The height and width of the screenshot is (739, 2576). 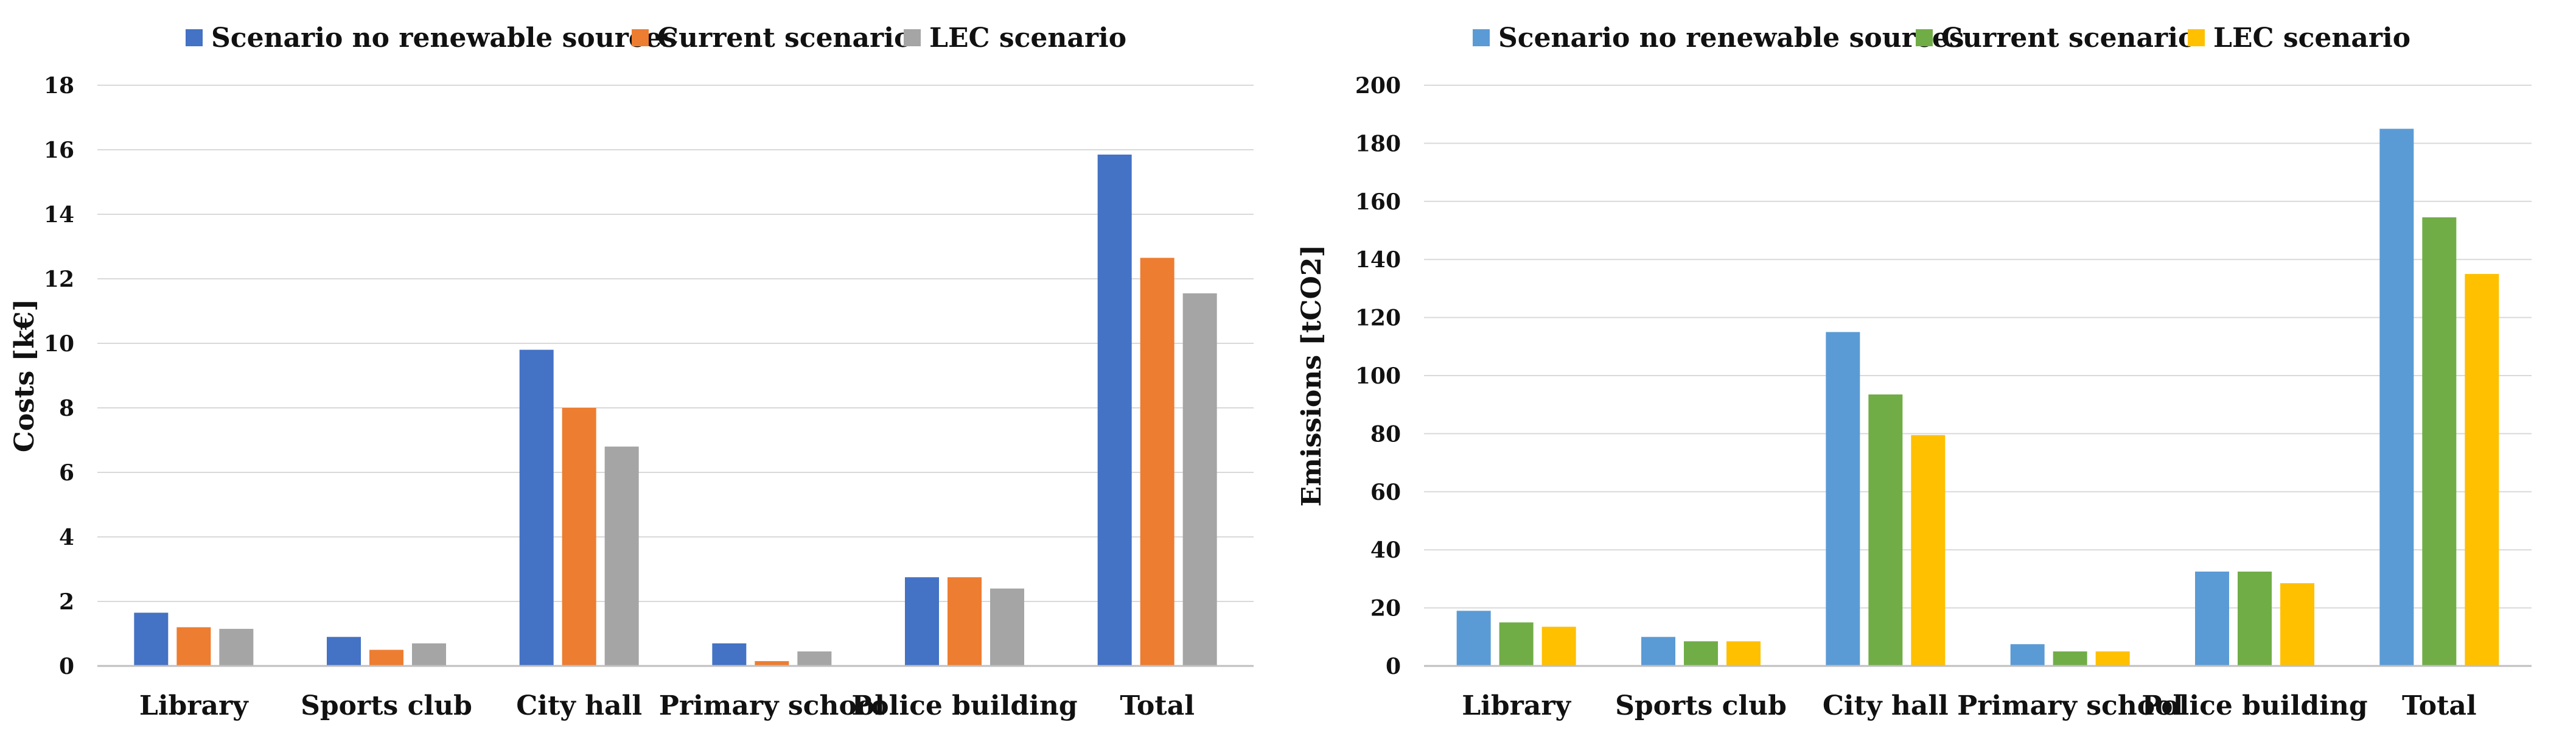 What do you see at coordinates (1378, 143) in the screenshot?
I see `y-tick-label: 180` at bounding box center [1378, 143].